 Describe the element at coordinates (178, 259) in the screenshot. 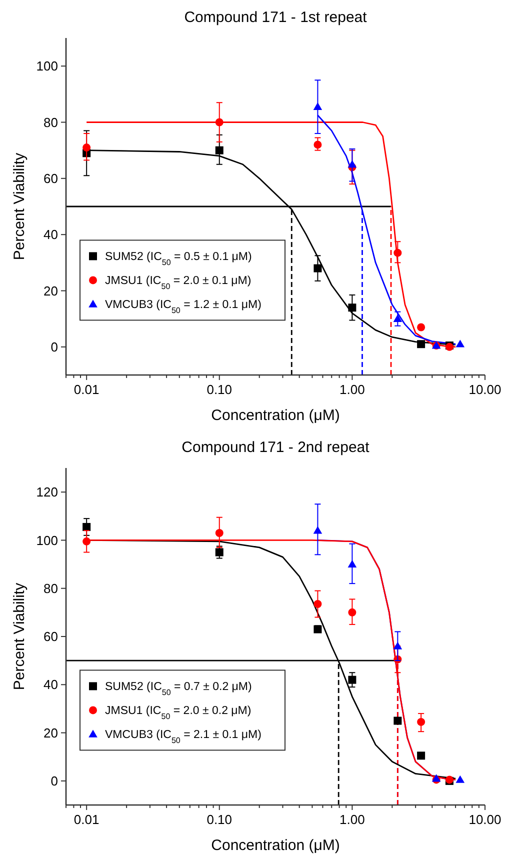

I see `legend-label: SUM52 (IC$_{50}$ = 0.5 ± 0.1 μM)` at that location.